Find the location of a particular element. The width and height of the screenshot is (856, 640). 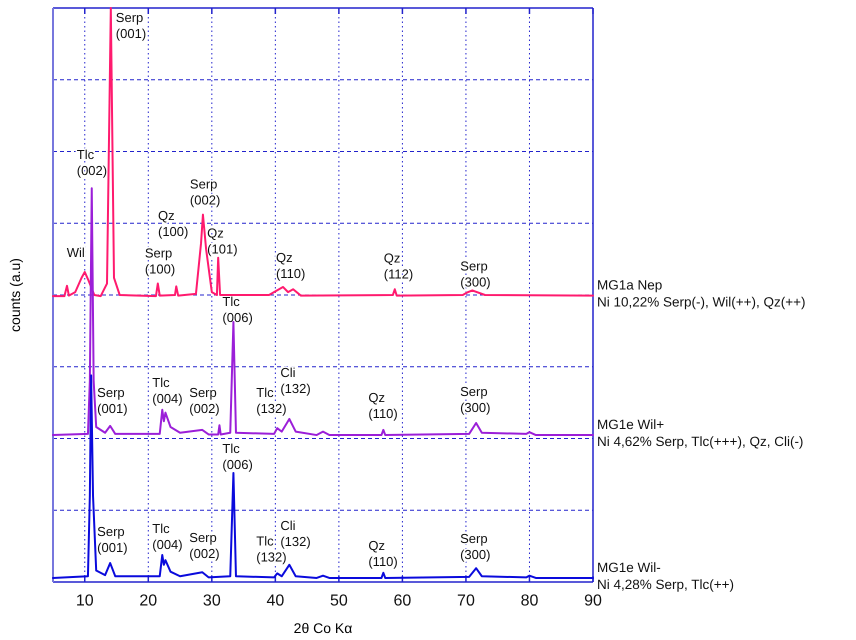

annotation: Serp (100) is located at coordinates (160, 261).